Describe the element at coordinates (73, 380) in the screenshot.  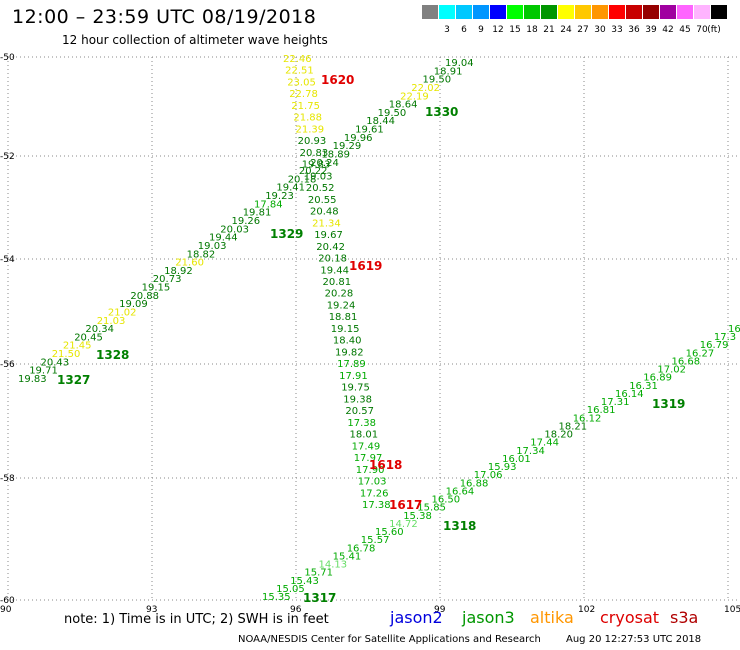
I see `pass-number-label: 1327` at that location.